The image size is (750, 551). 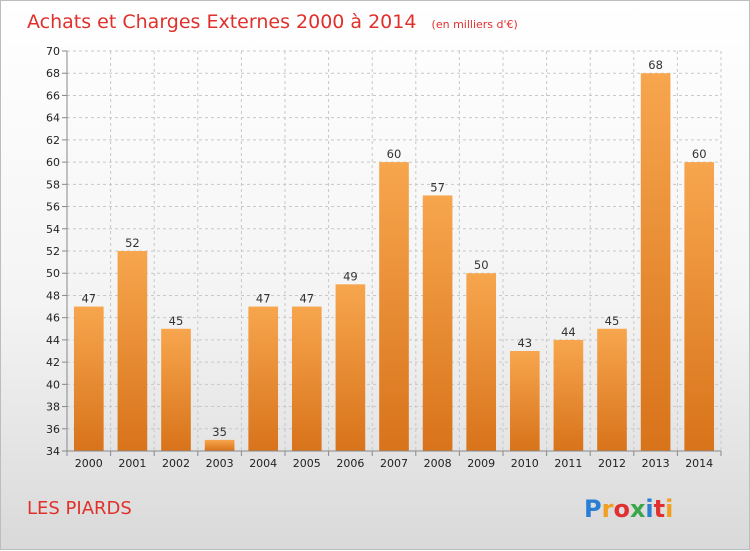 I want to click on logo-letter: r, so click(x=608, y=509).